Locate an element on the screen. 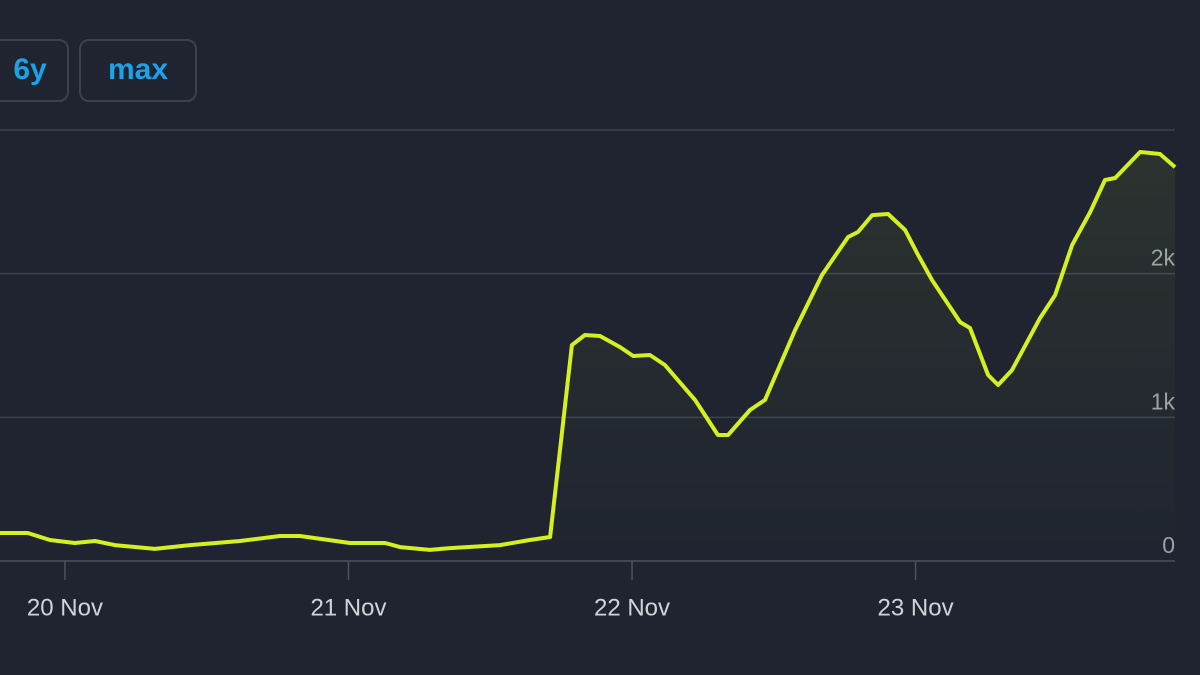 Image resolution: width=1200 pixels, height=675 pixels. x-tick-label: 22 Nov is located at coordinates (632, 607).